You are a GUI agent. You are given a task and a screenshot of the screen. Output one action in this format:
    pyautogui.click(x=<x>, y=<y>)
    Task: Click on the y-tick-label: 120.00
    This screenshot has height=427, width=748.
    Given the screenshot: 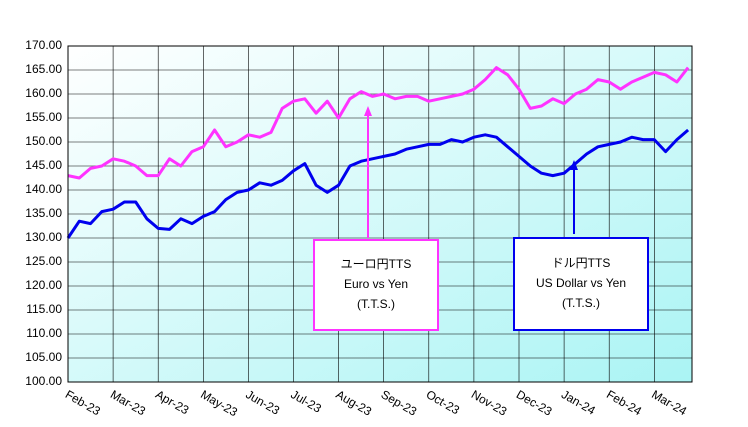 What is the action you would take?
    pyautogui.click(x=43, y=285)
    